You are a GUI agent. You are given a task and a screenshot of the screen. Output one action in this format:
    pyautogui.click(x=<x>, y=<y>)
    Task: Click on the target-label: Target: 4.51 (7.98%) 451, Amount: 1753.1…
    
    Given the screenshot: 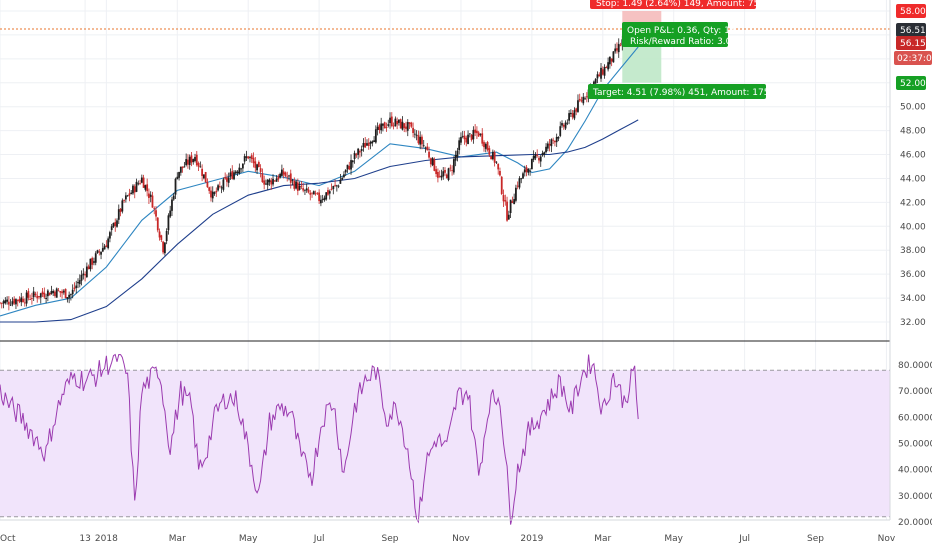 What is the action you would take?
    pyautogui.click(x=689, y=91)
    